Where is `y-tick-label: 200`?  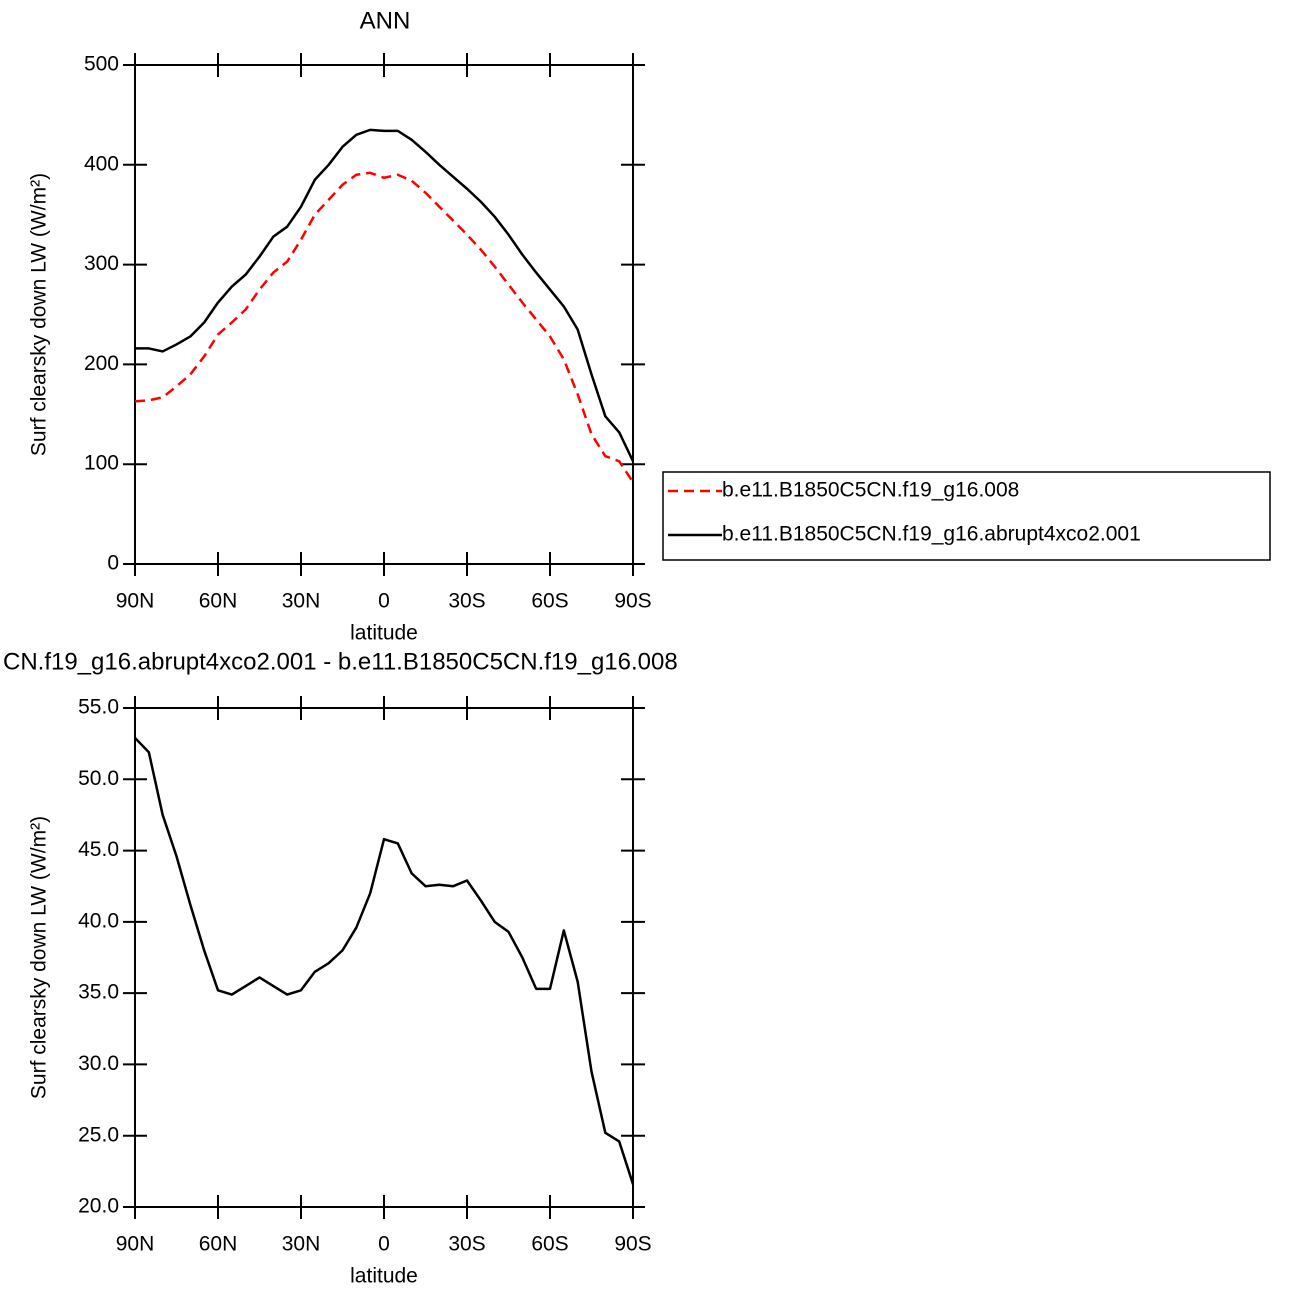
y-tick-label: 200 is located at coordinates (101, 363).